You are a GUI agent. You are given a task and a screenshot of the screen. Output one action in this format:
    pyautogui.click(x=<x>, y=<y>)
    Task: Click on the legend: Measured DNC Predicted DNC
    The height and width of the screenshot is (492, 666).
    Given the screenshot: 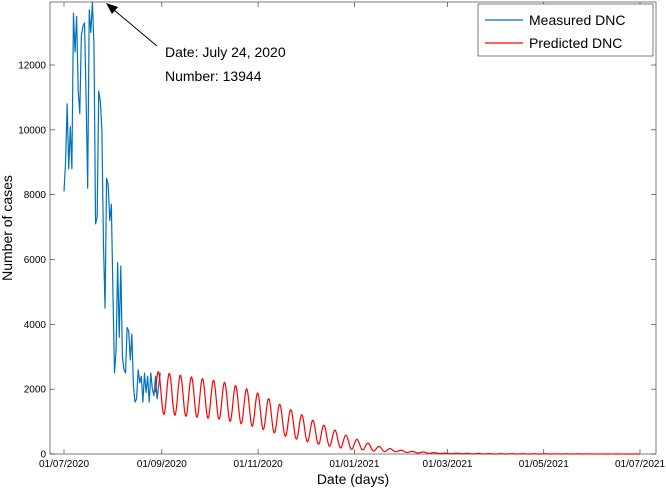 What is the action you would take?
    pyautogui.click(x=565, y=30)
    